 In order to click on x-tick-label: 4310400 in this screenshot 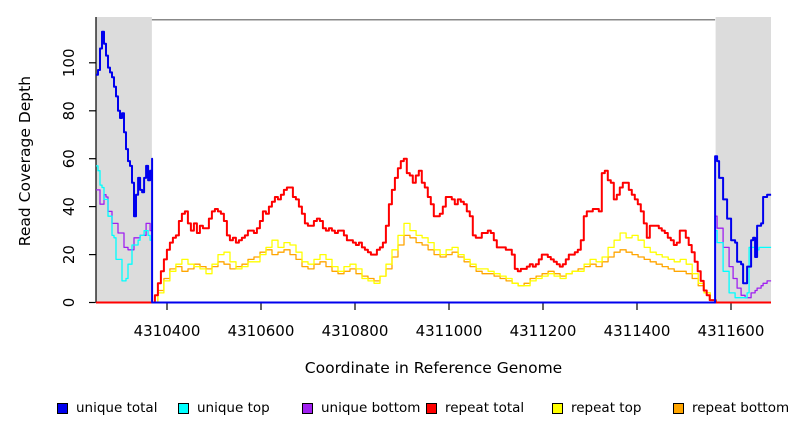, I will do `click(167, 331)`.